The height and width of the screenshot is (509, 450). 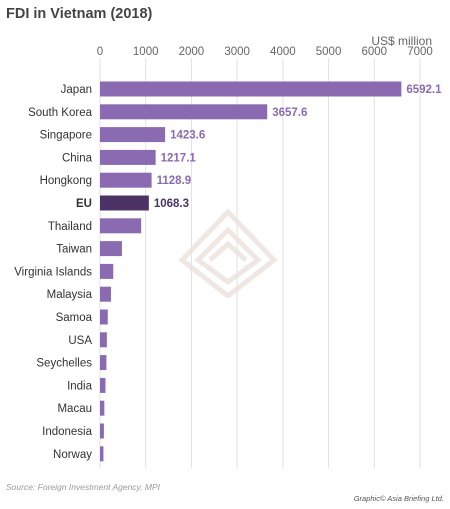 What do you see at coordinates (74, 318) in the screenshot?
I see `category-label: Samoa` at bounding box center [74, 318].